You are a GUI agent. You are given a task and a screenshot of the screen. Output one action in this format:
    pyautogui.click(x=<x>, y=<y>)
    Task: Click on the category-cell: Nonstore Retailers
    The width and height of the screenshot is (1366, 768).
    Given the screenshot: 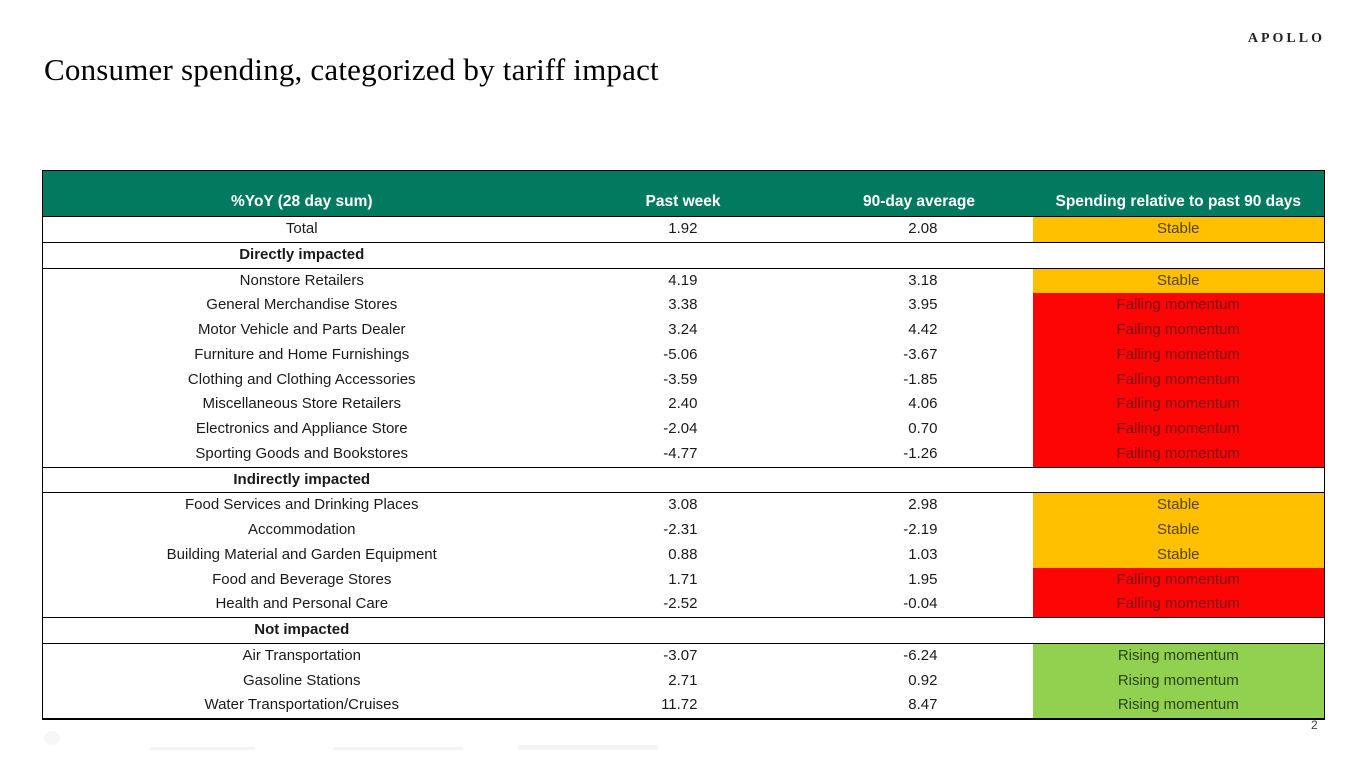 What is the action you would take?
    pyautogui.click(x=301, y=280)
    